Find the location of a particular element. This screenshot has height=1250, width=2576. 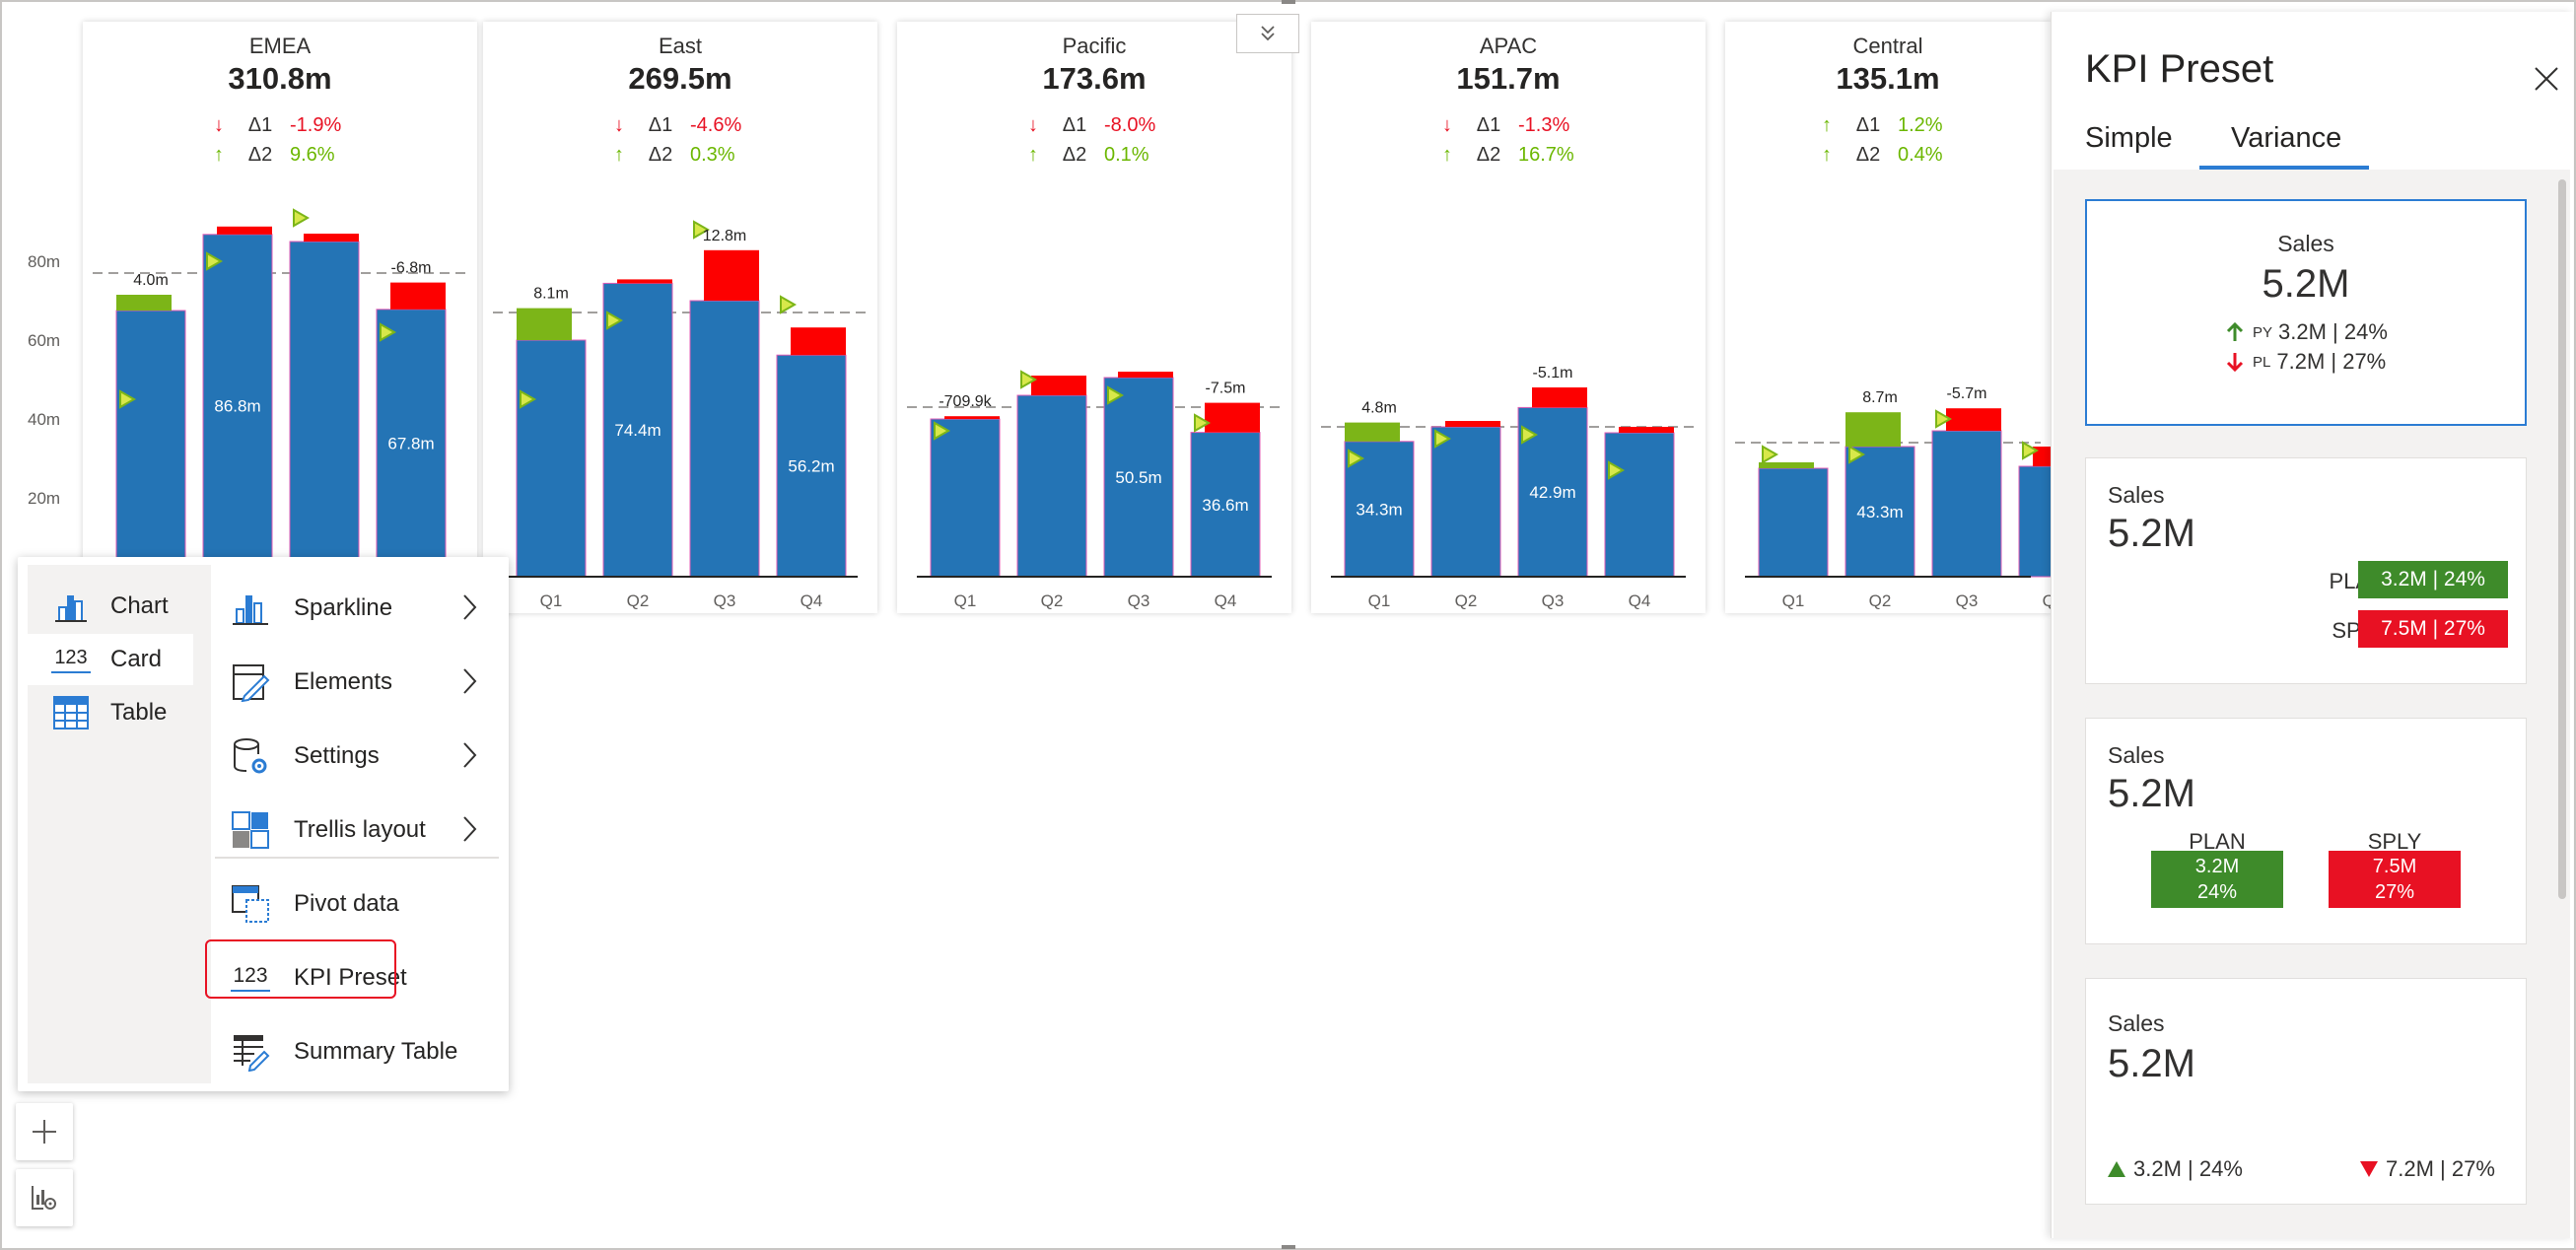

menu-item-summary-table: Summary Table is located at coordinates (361, 1051).